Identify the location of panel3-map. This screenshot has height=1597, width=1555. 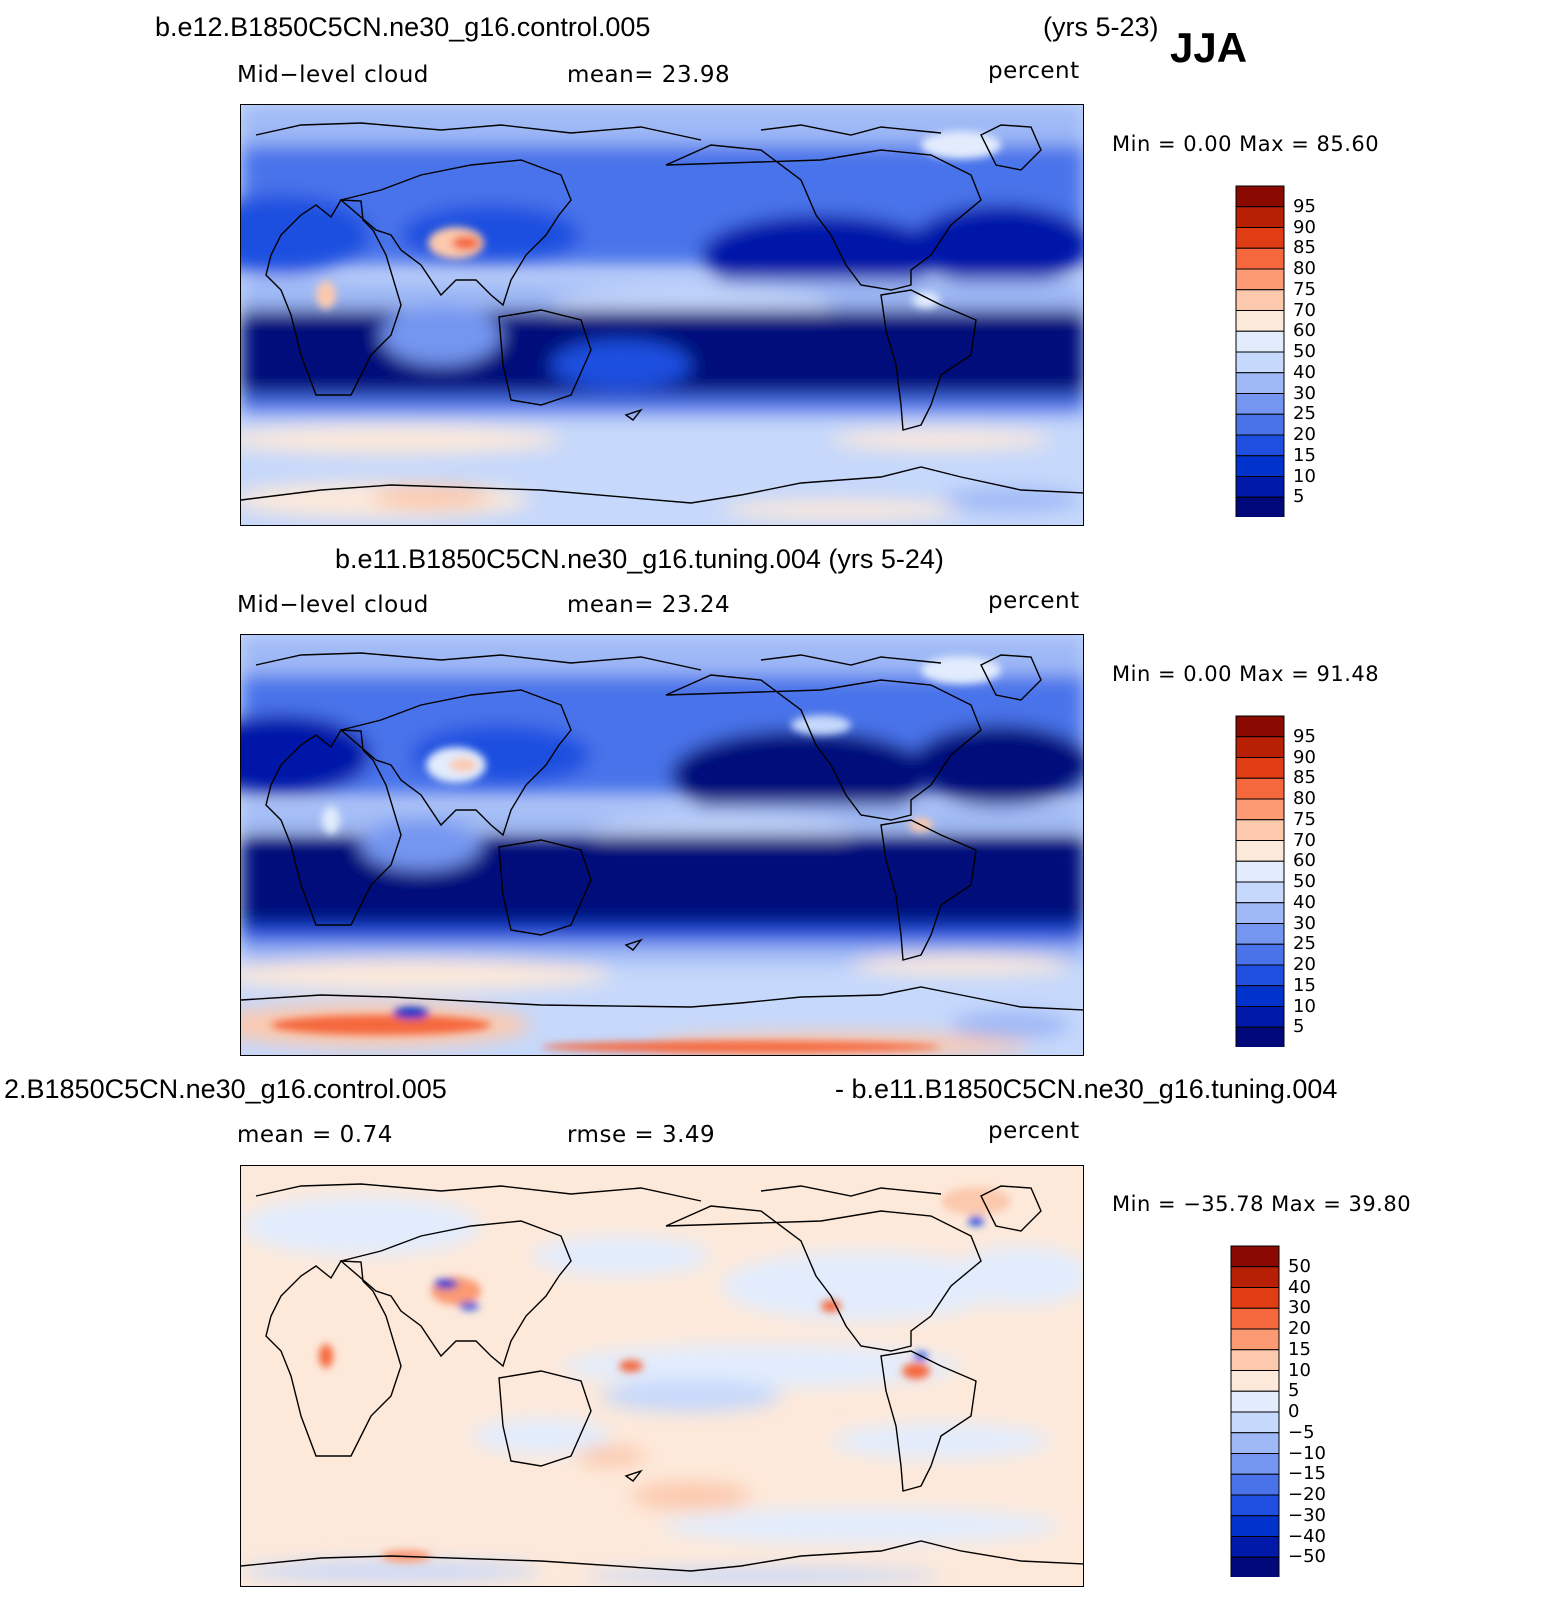
(662, 1376).